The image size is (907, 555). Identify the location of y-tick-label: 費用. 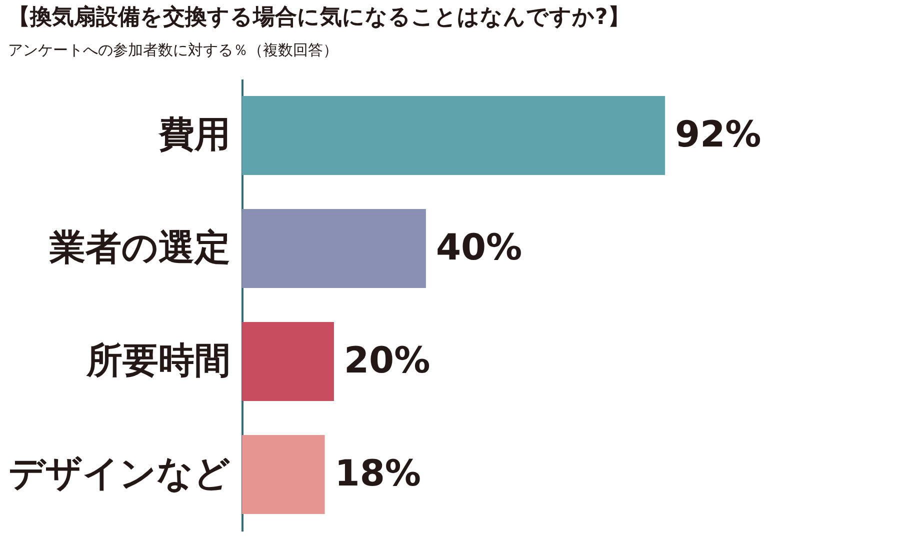
(194, 135).